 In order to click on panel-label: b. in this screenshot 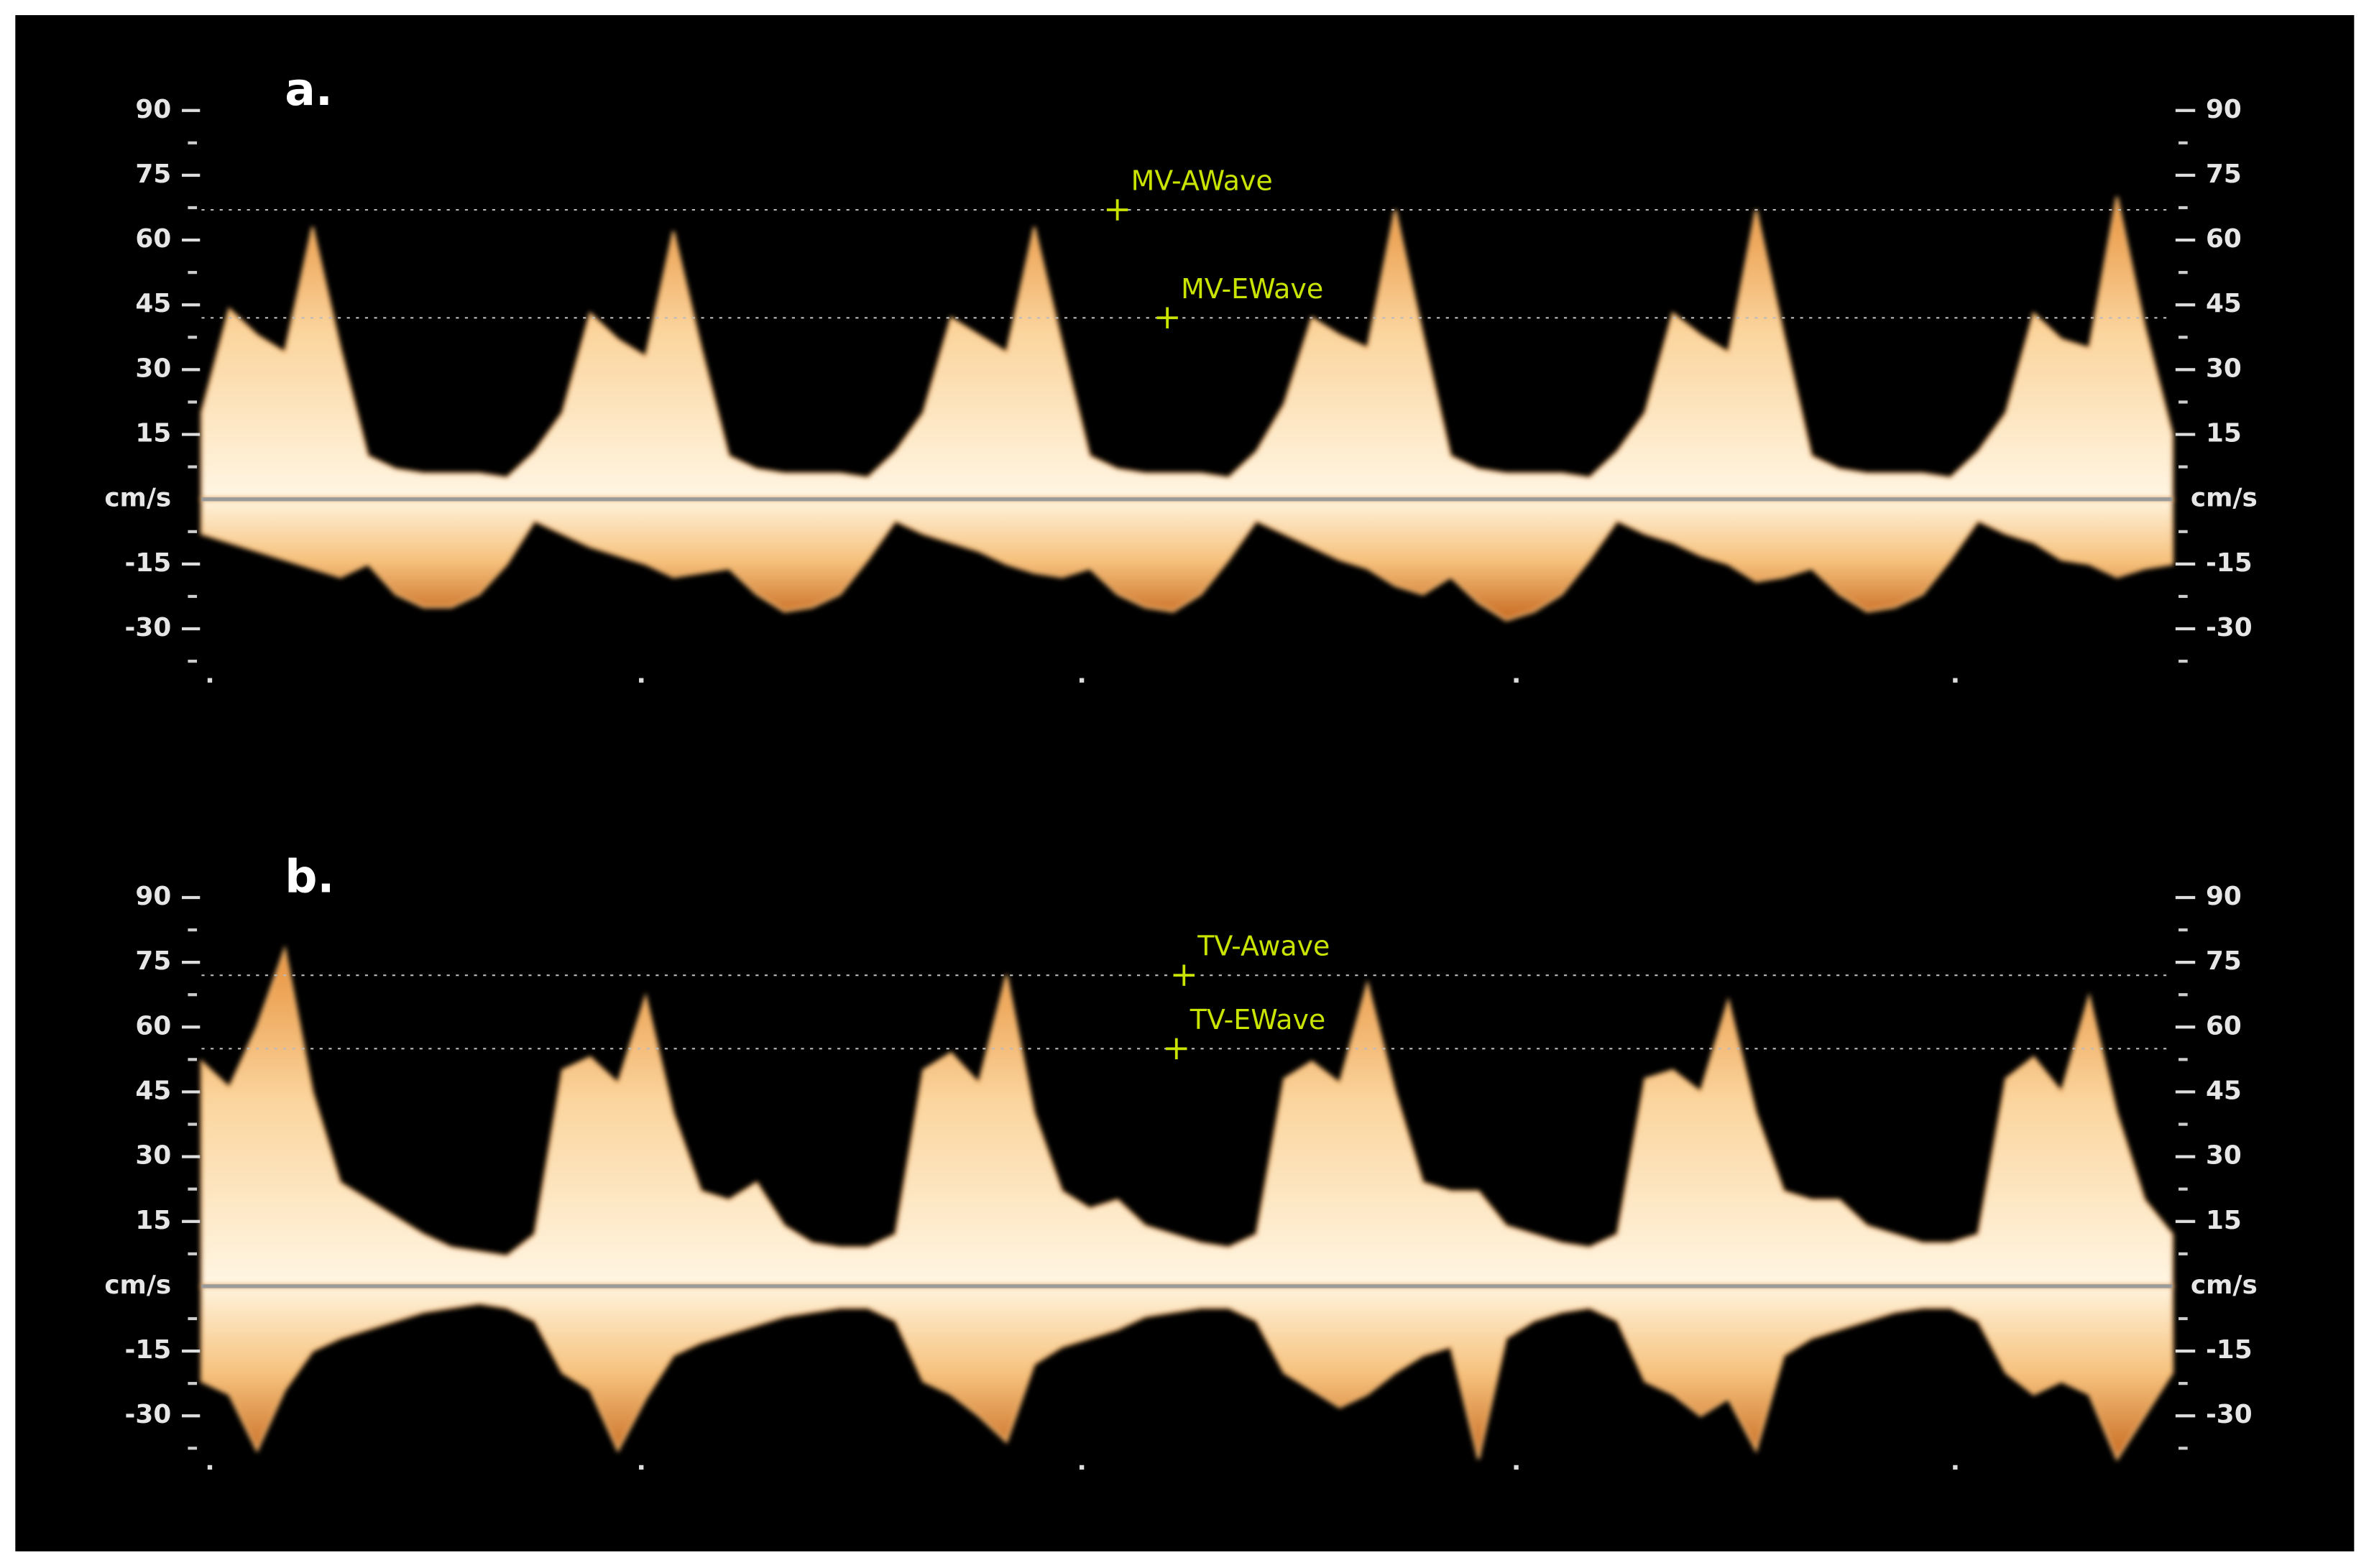, I will do `click(310, 876)`.